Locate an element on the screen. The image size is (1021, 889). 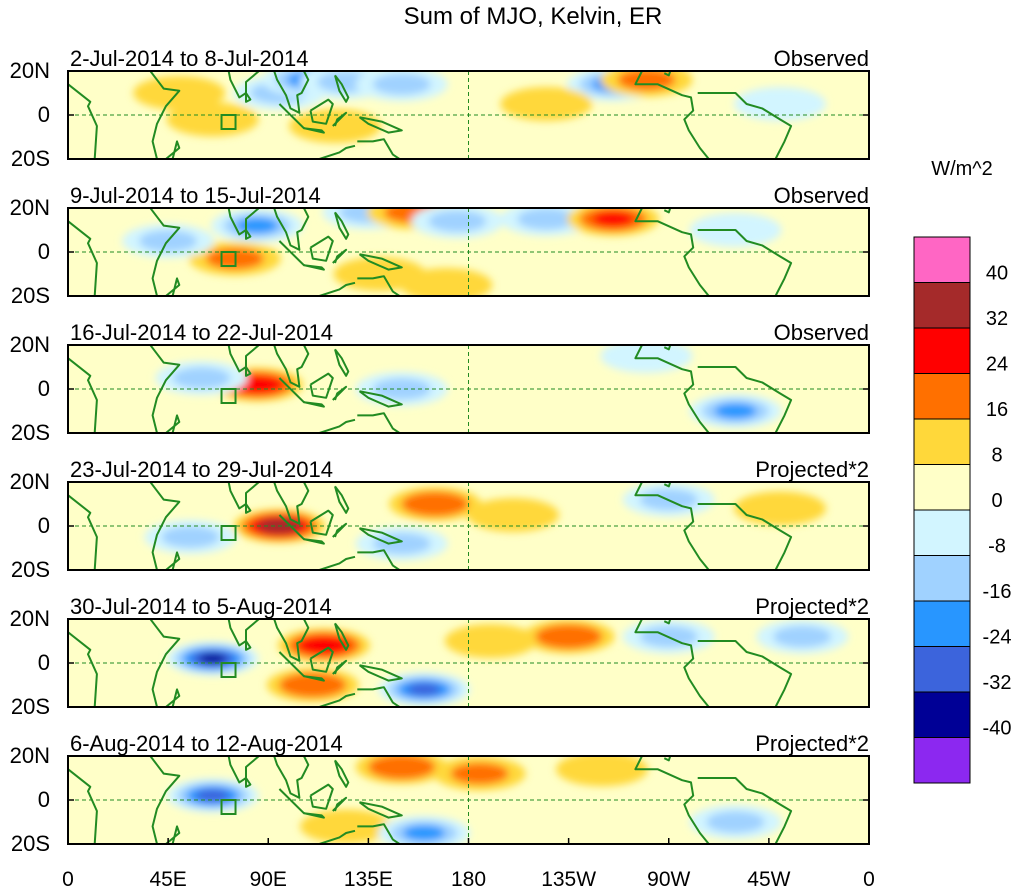
colorbar-tick-label: 8 is located at coordinates (996, 456).